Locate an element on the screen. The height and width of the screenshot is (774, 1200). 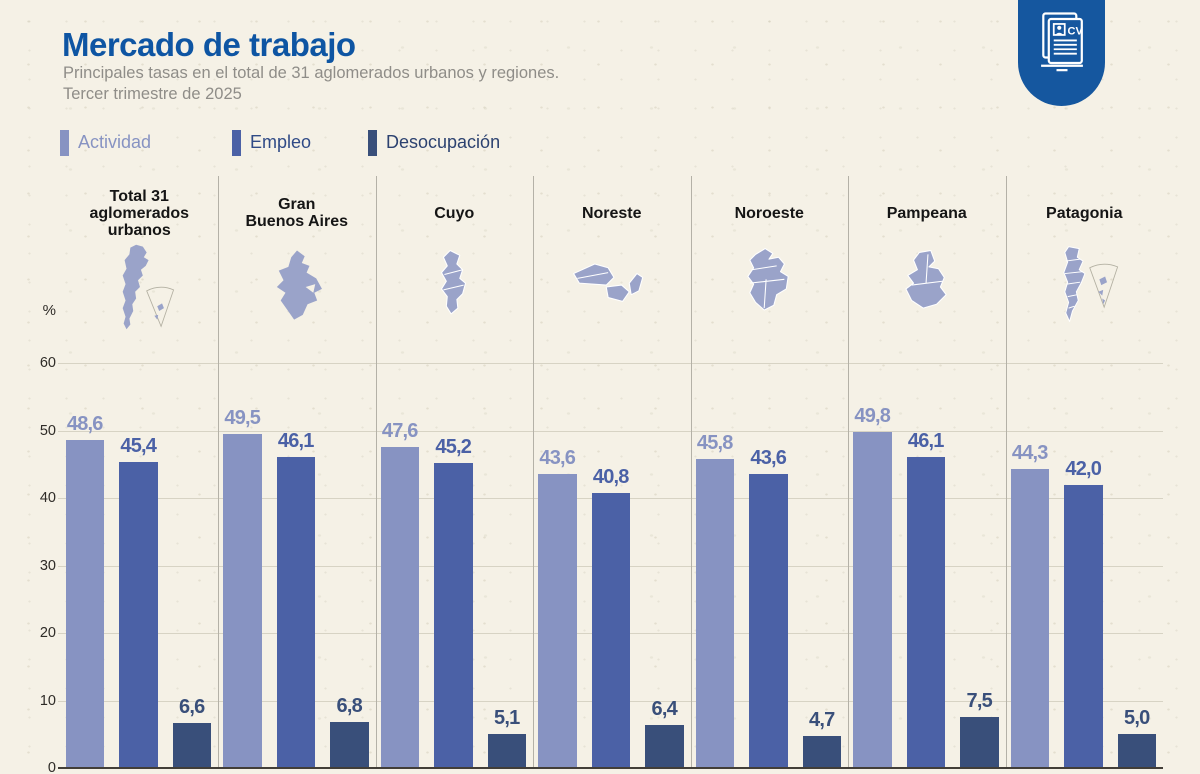
region-header-2: Gran Buenos Aires is located at coordinates (297, 213).